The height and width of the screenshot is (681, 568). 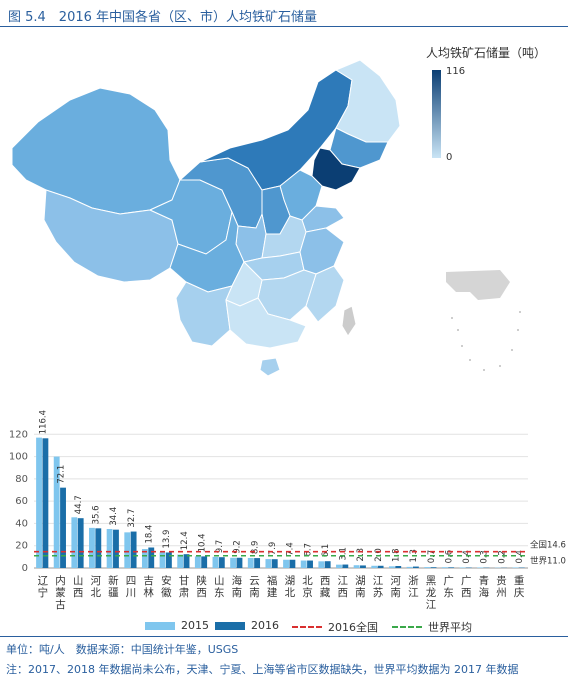 I want to click on category-label: 云, so click(x=254, y=581).